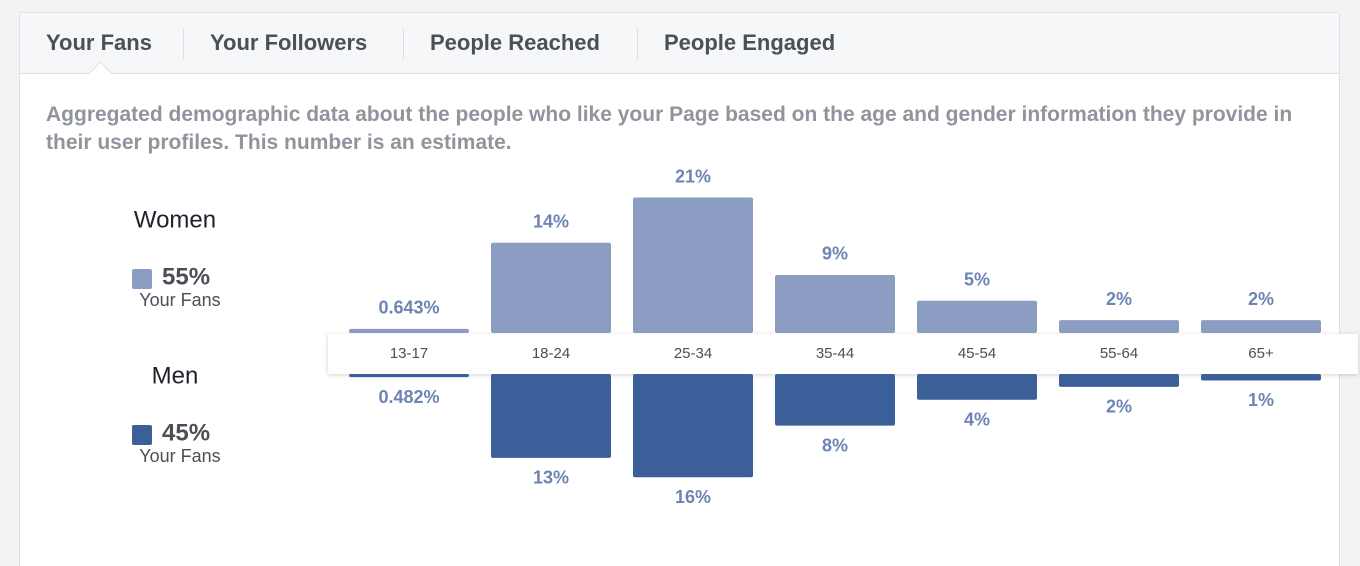 The image size is (1360, 566). Describe the element at coordinates (408, 397) in the screenshot. I see `value-label: 0.482%` at that location.